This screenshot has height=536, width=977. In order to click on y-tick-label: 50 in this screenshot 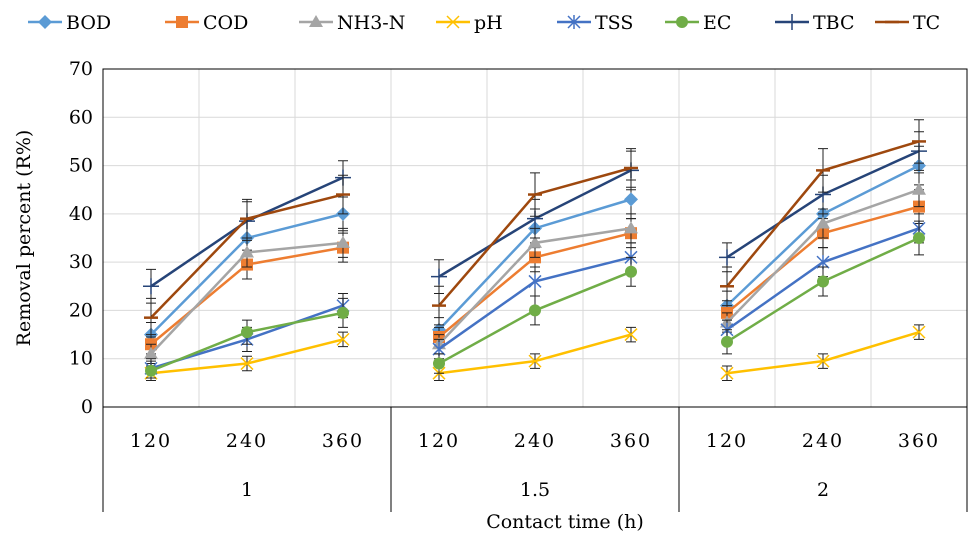, I will do `click(81, 166)`.